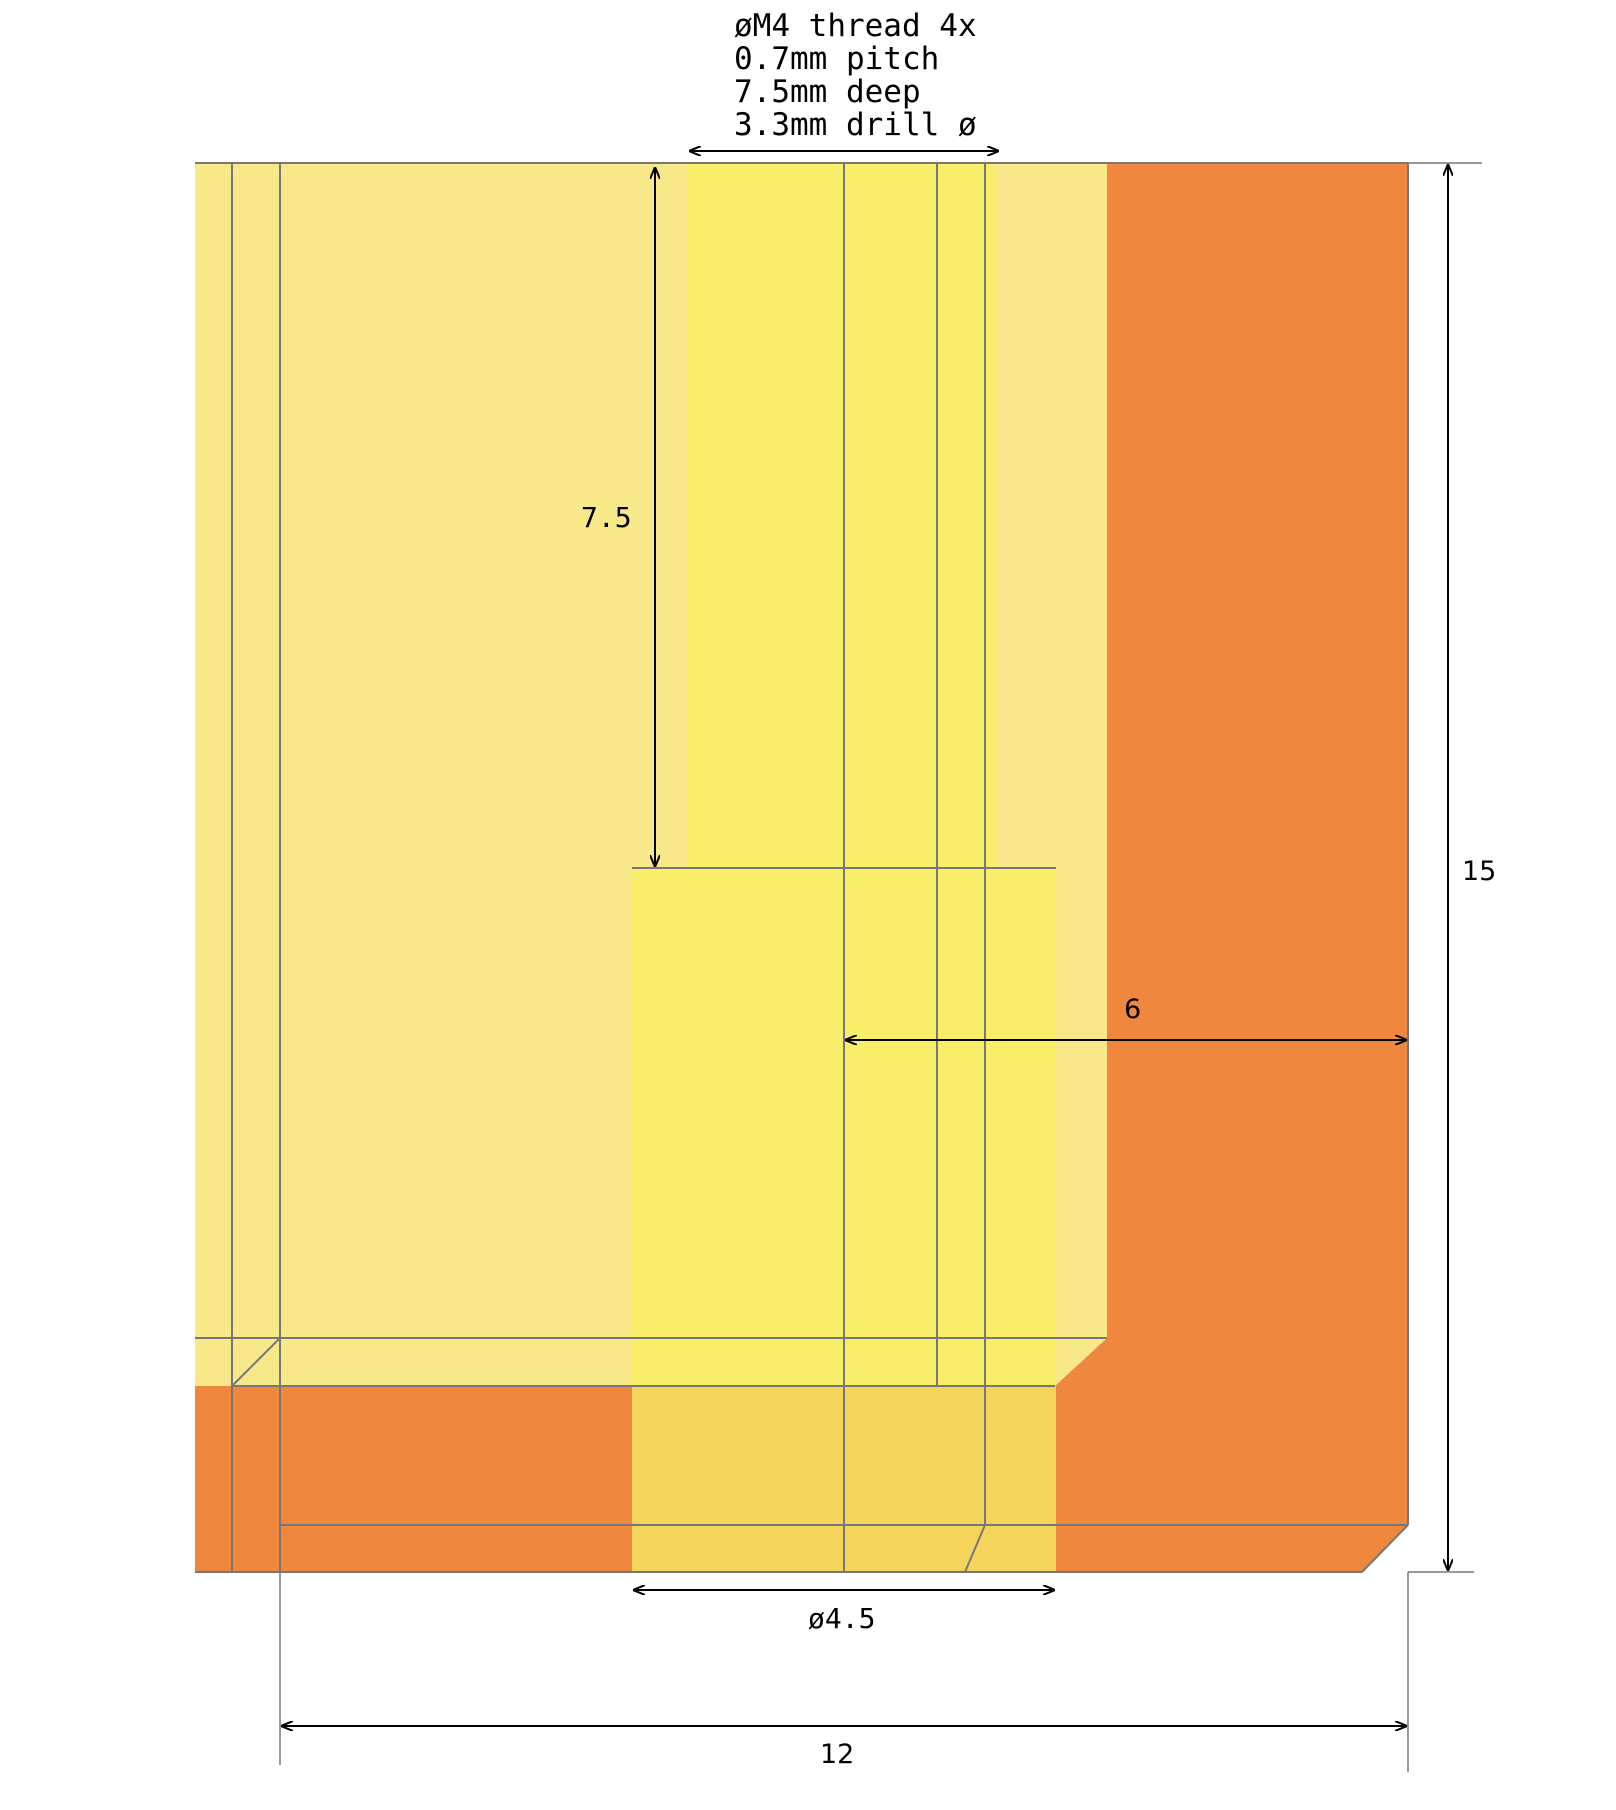 The image size is (1616, 1810). What do you see at coordinates (1479, 871) in the screenshot?
I see `height-label: 15` at bounding box center [1479, 871].